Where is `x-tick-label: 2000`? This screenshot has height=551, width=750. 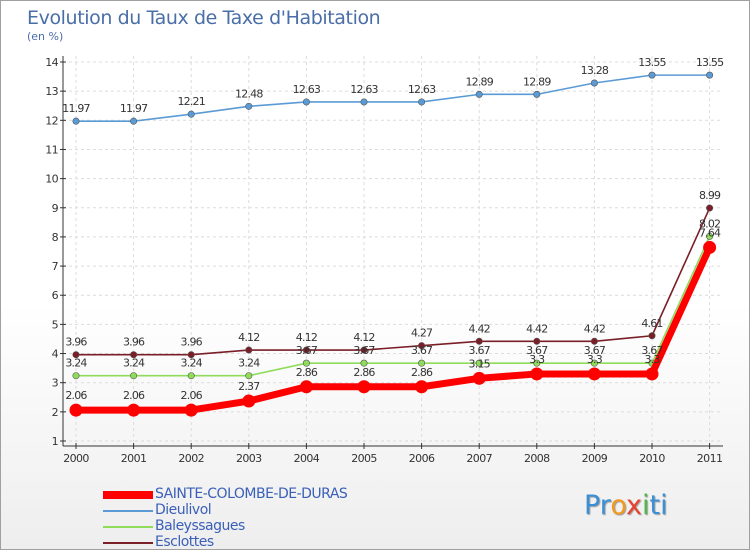
x-tick-label: 2000 is located at coordinates (76, 458).